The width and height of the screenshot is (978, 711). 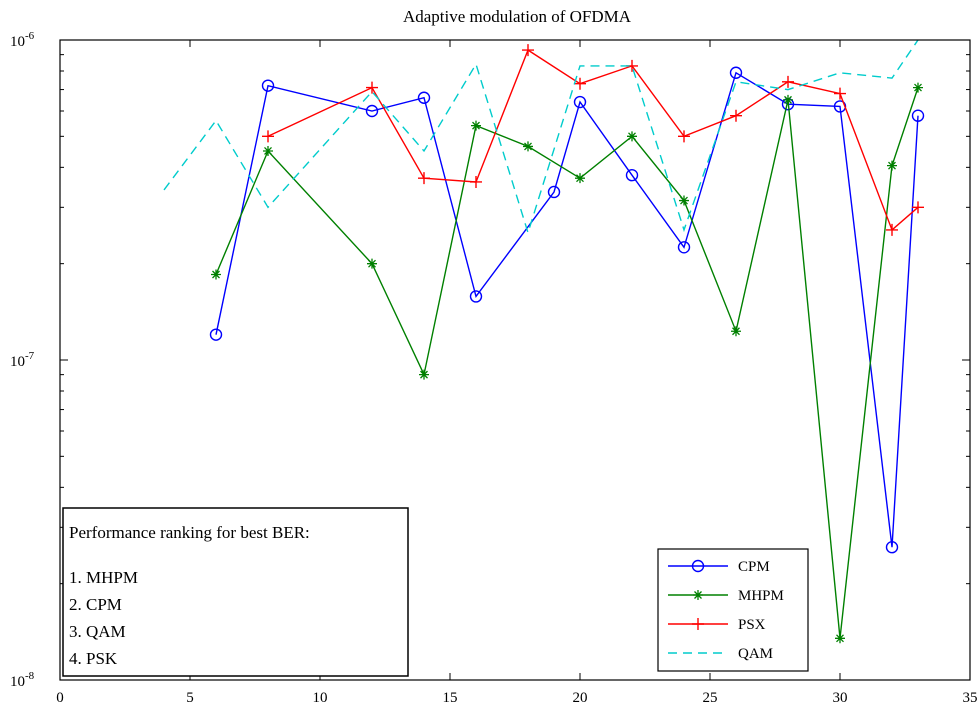 What do you see at coordinates (103, 577) in the screenshot?
I see `ranking-item: 1. MHPM` at bounding box center [103, 577].